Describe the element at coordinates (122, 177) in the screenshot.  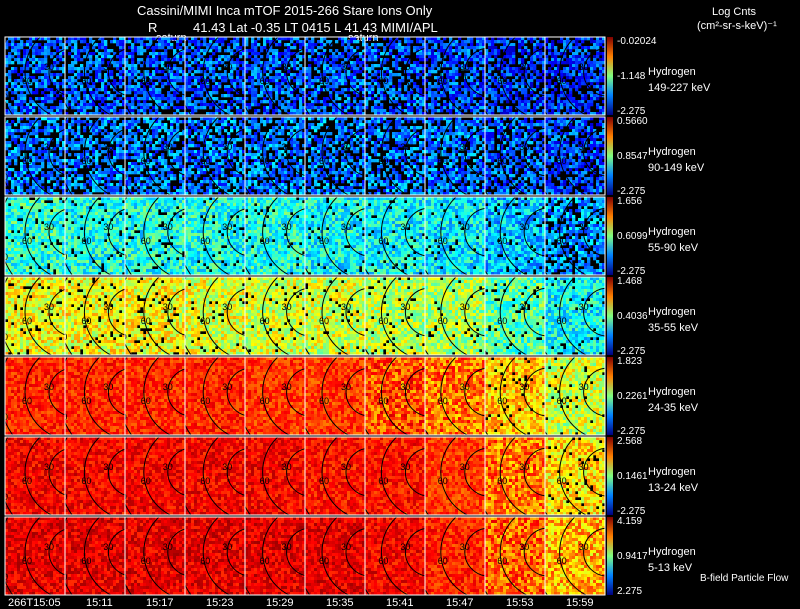
I see `contour-label: 90` at that location.